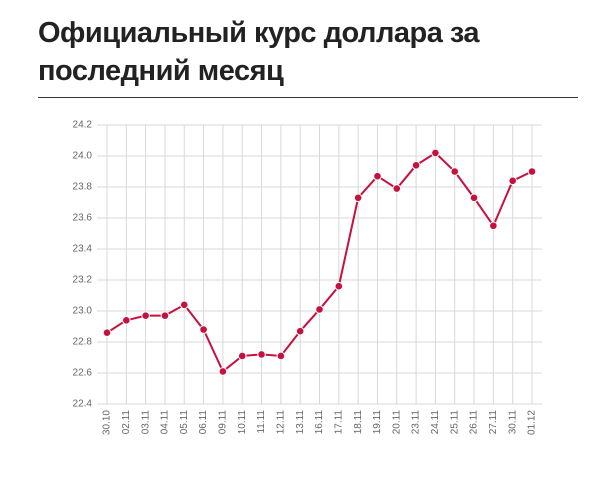 The width and height of the screenshot is (602, 494). Describe the element at coordinates (512, 422) in the screenshot. I see `x-tick-label: 30.11` at that location.